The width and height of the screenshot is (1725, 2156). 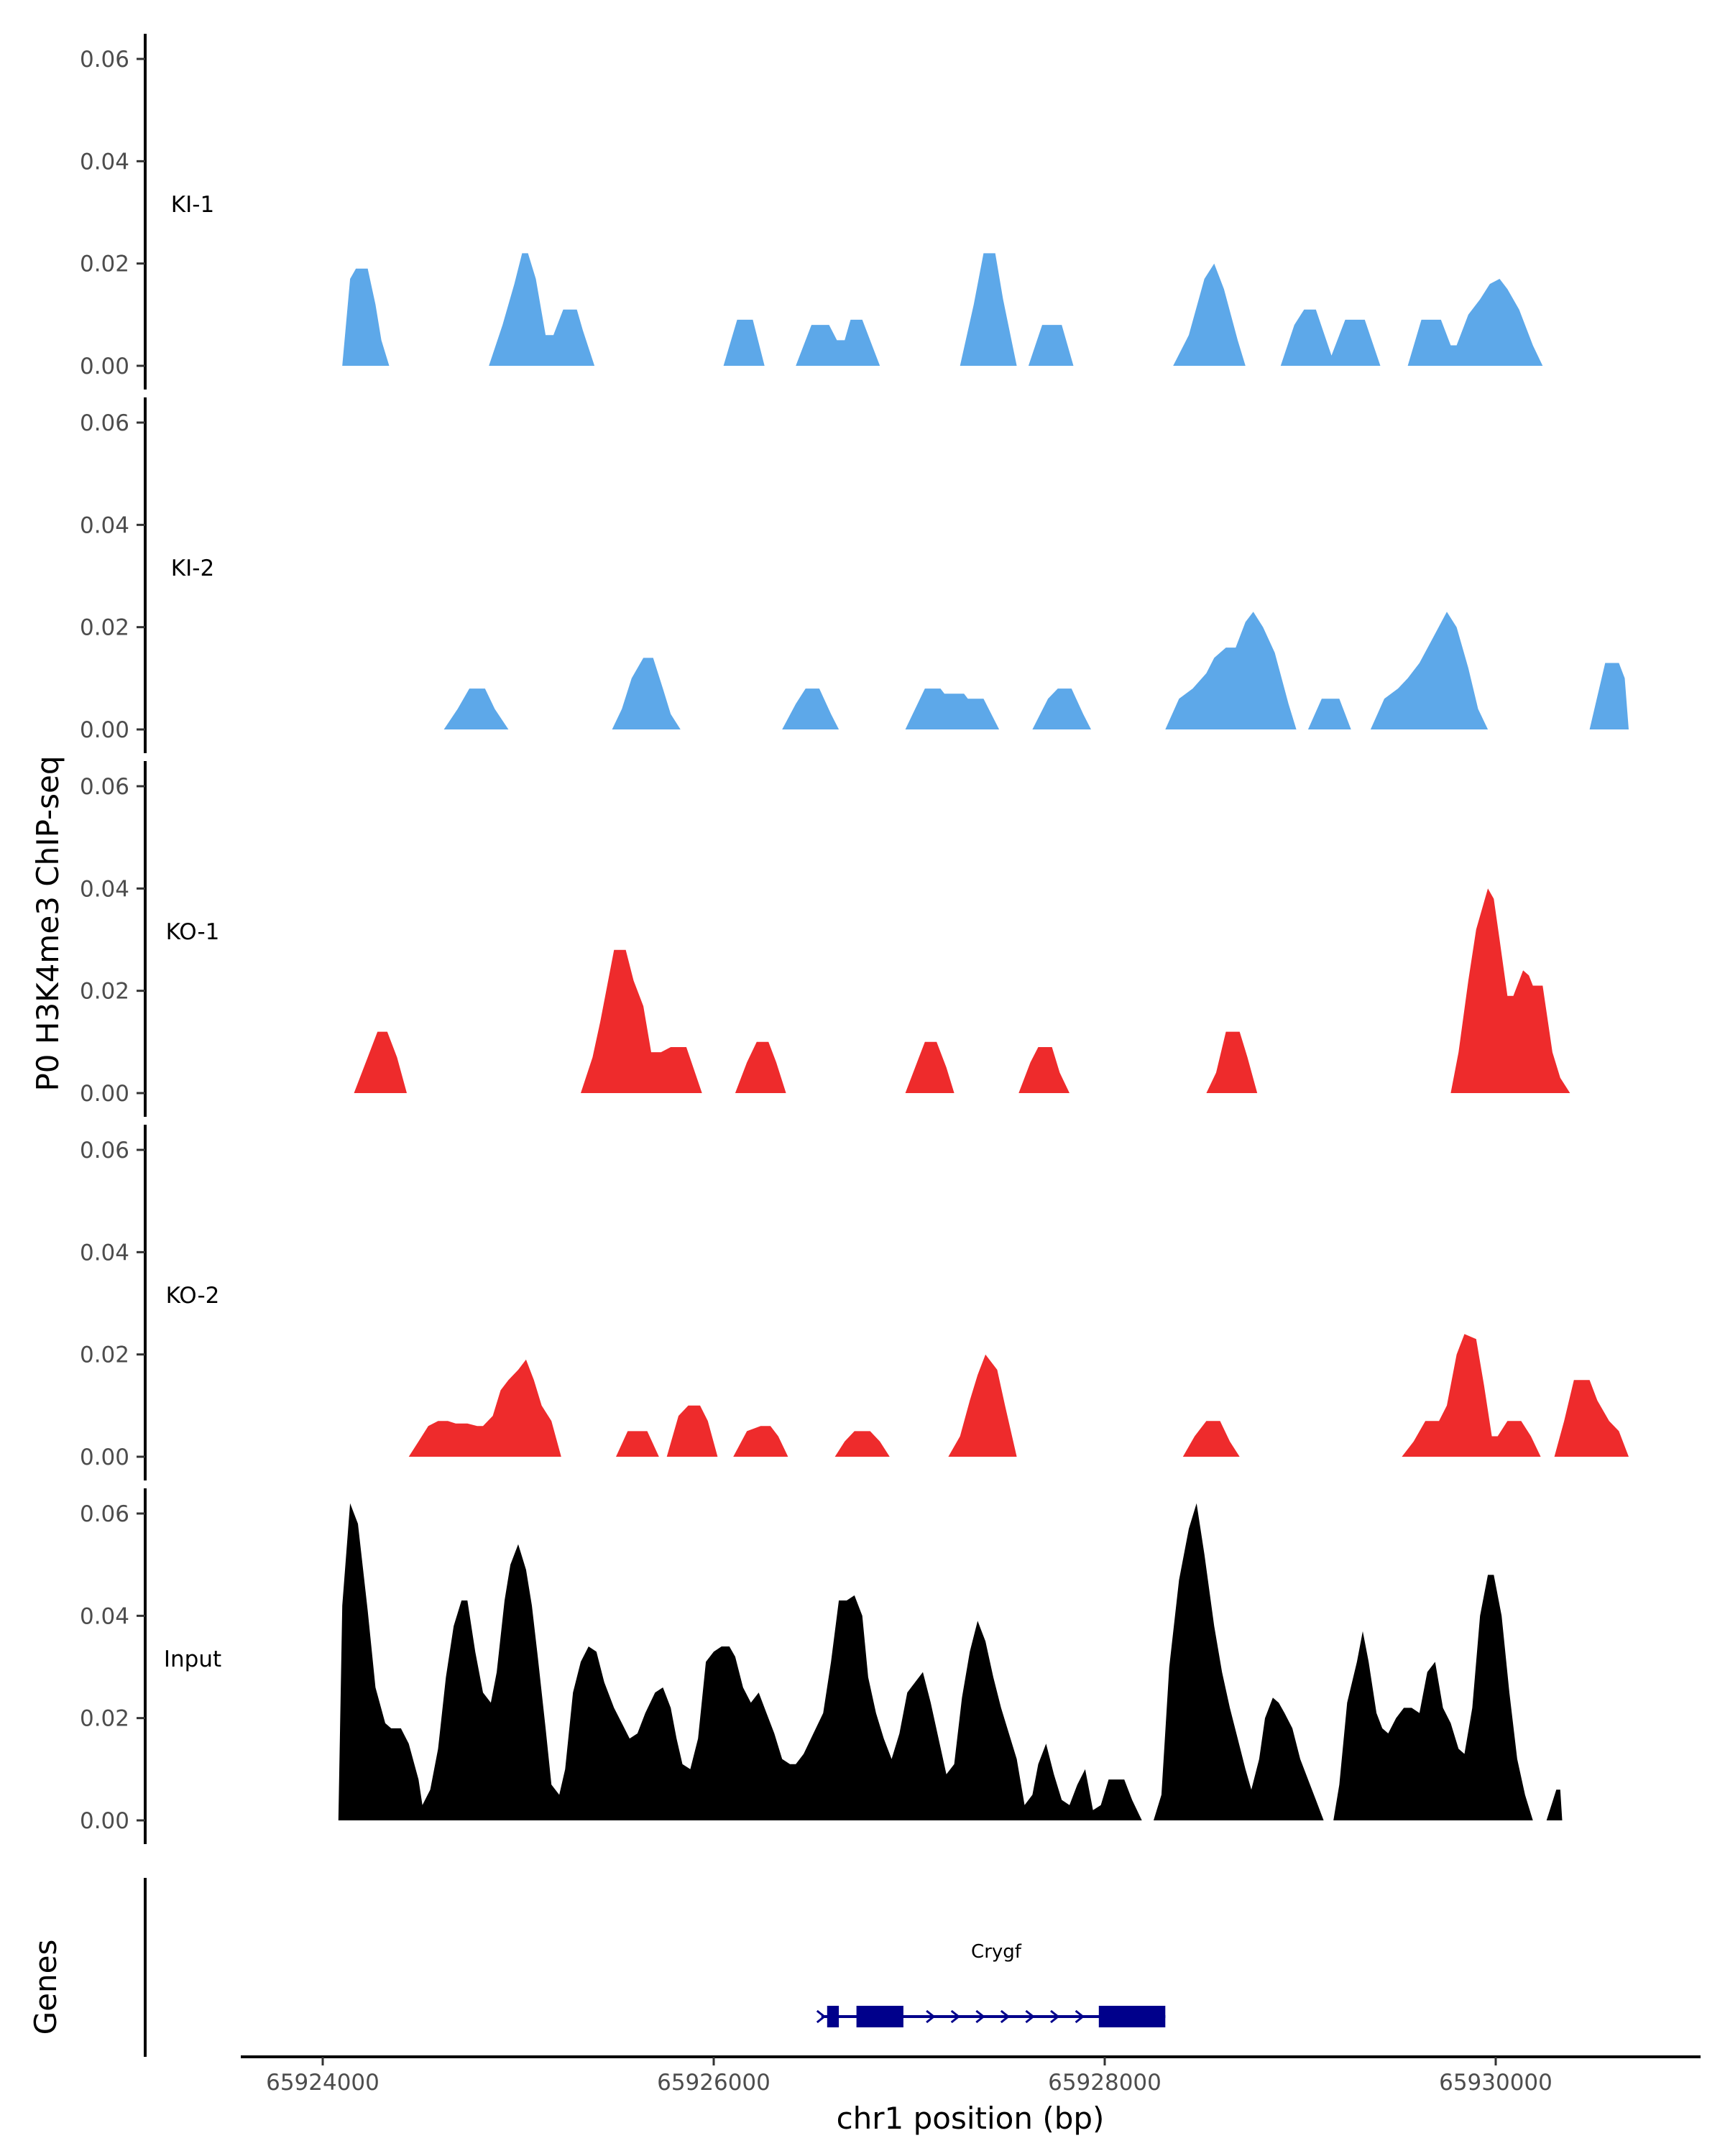 I want to click on x-axis-ticks: 65924000 65926000 65928000 65930000, so click(x=909, y=2076).